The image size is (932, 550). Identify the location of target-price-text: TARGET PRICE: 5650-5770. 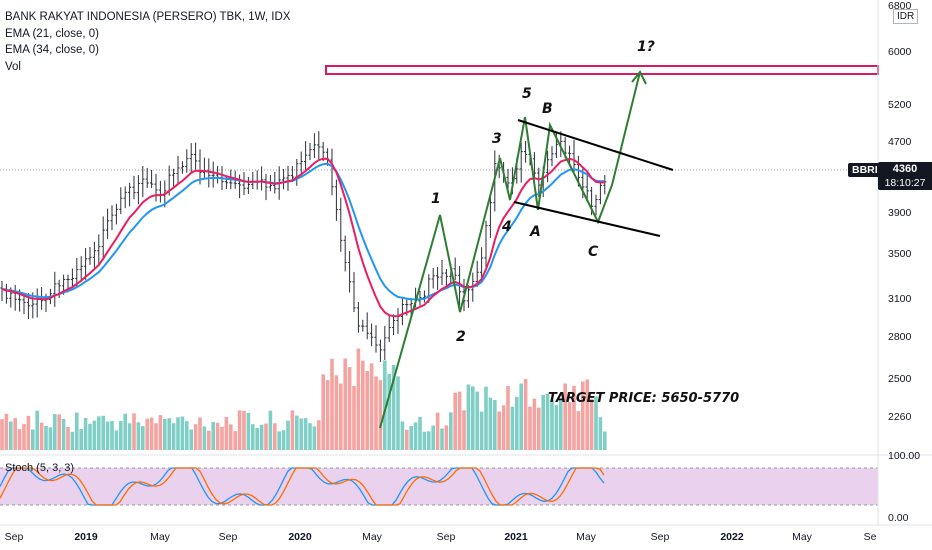
(643, 398).